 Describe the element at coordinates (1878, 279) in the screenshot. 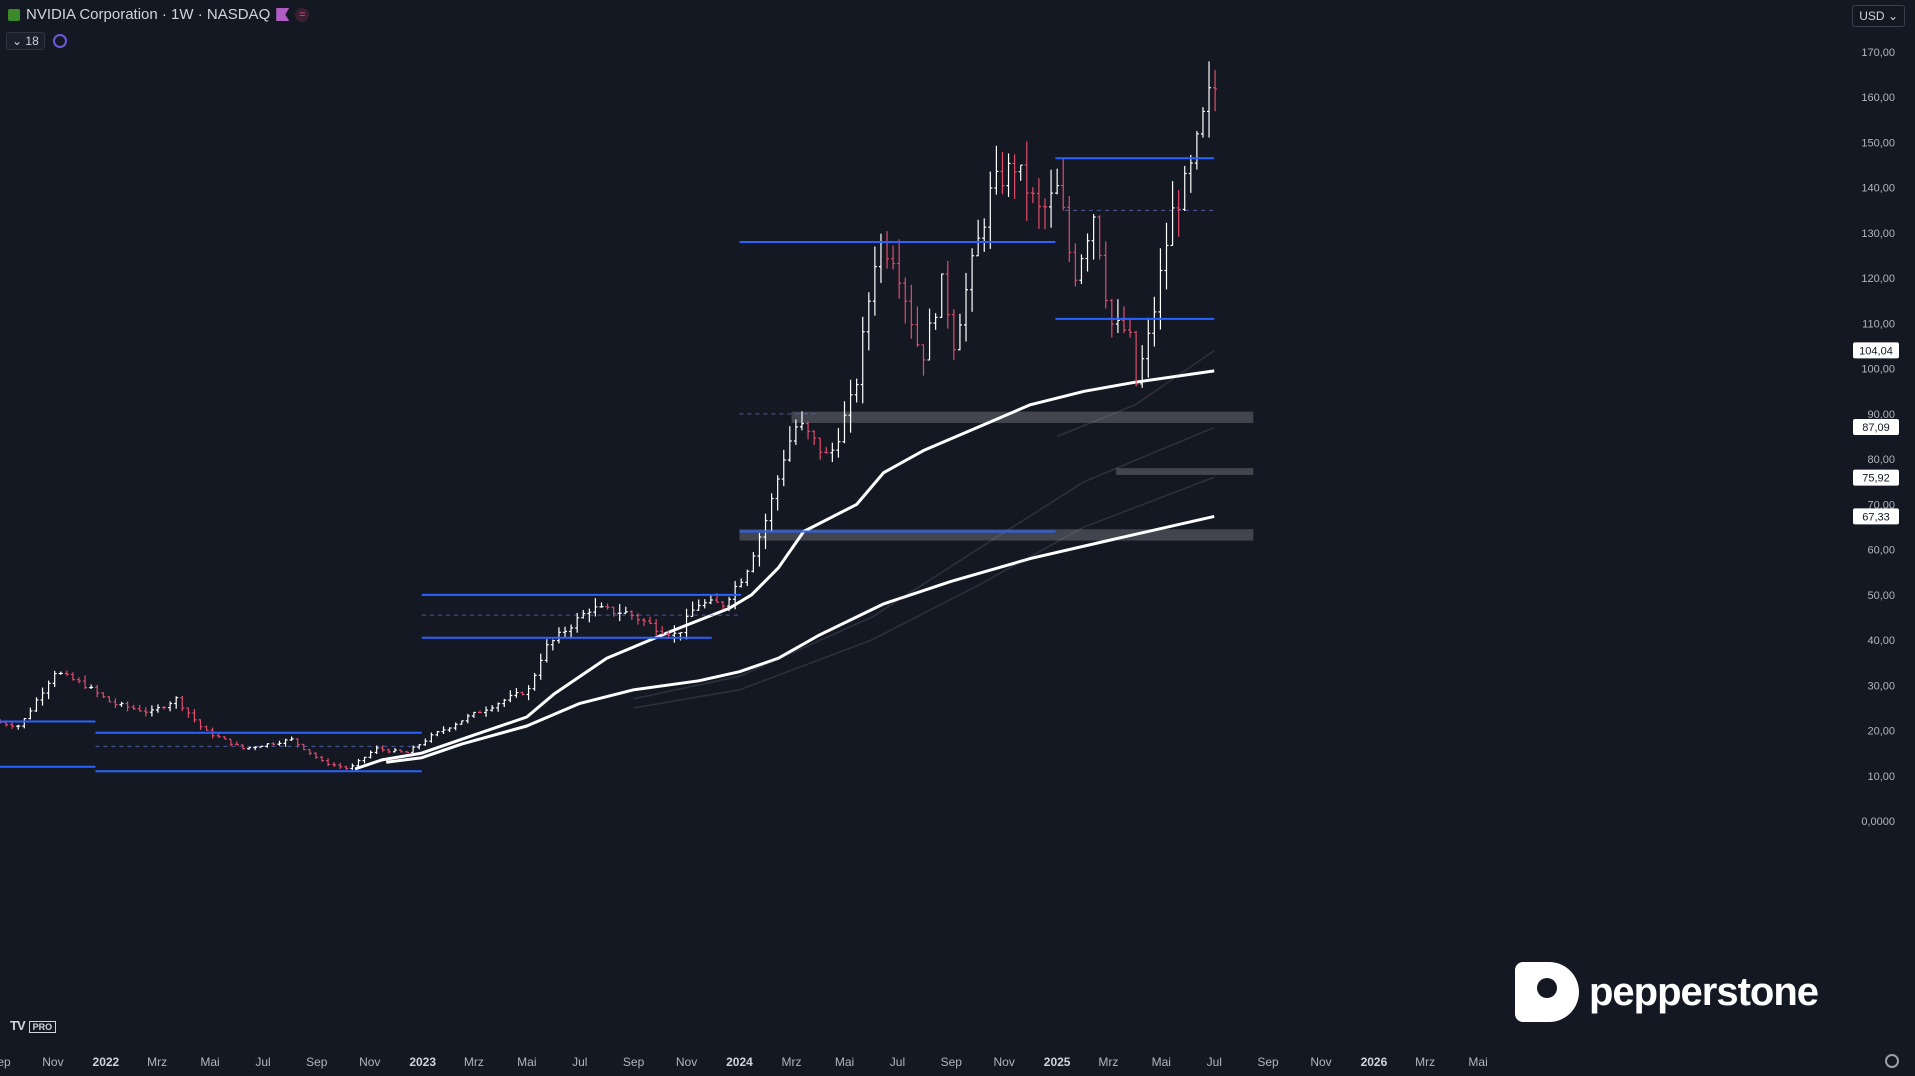

I see `y-tick-label: 120,00` at that location.